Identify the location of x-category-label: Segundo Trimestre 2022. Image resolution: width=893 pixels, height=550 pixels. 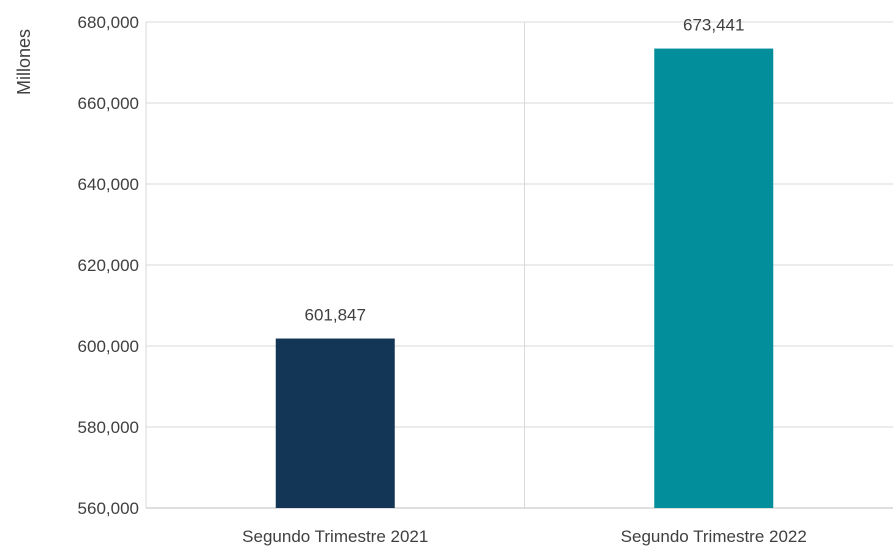
(714, 536).